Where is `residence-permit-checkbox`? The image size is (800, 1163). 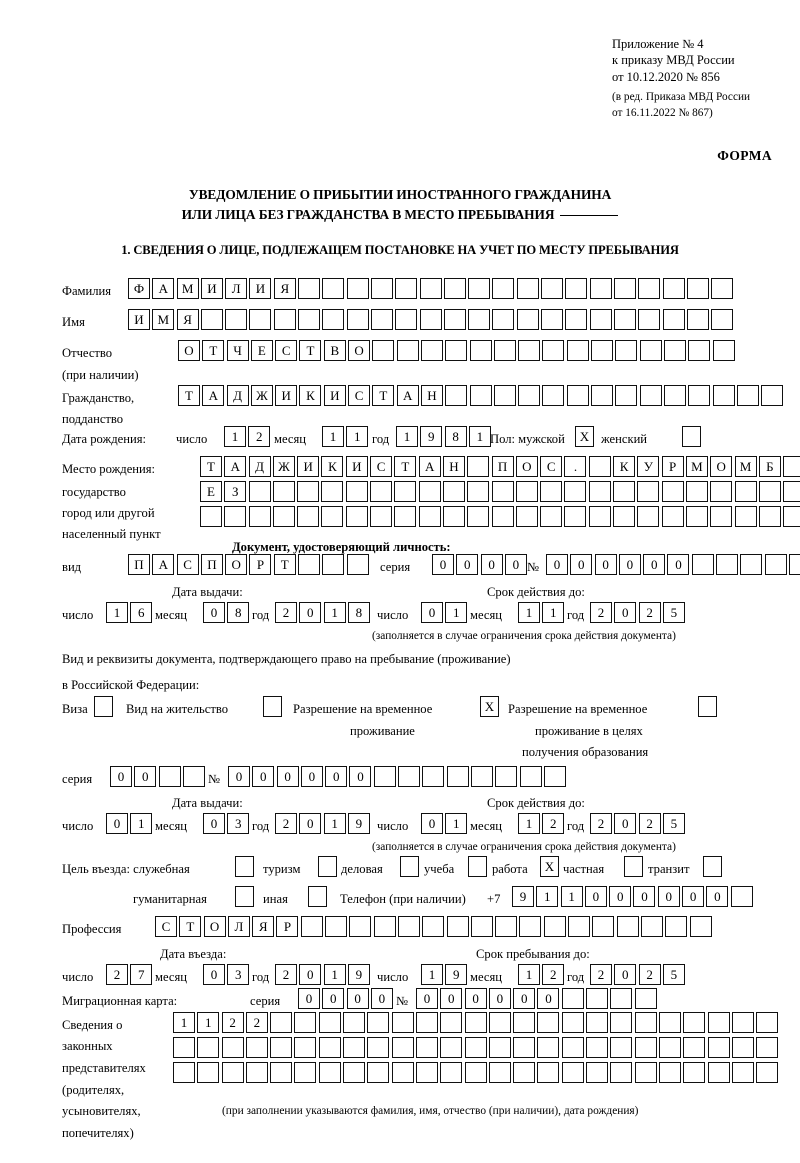 residence-permit-checkbox is located at coordinates (272, 706).